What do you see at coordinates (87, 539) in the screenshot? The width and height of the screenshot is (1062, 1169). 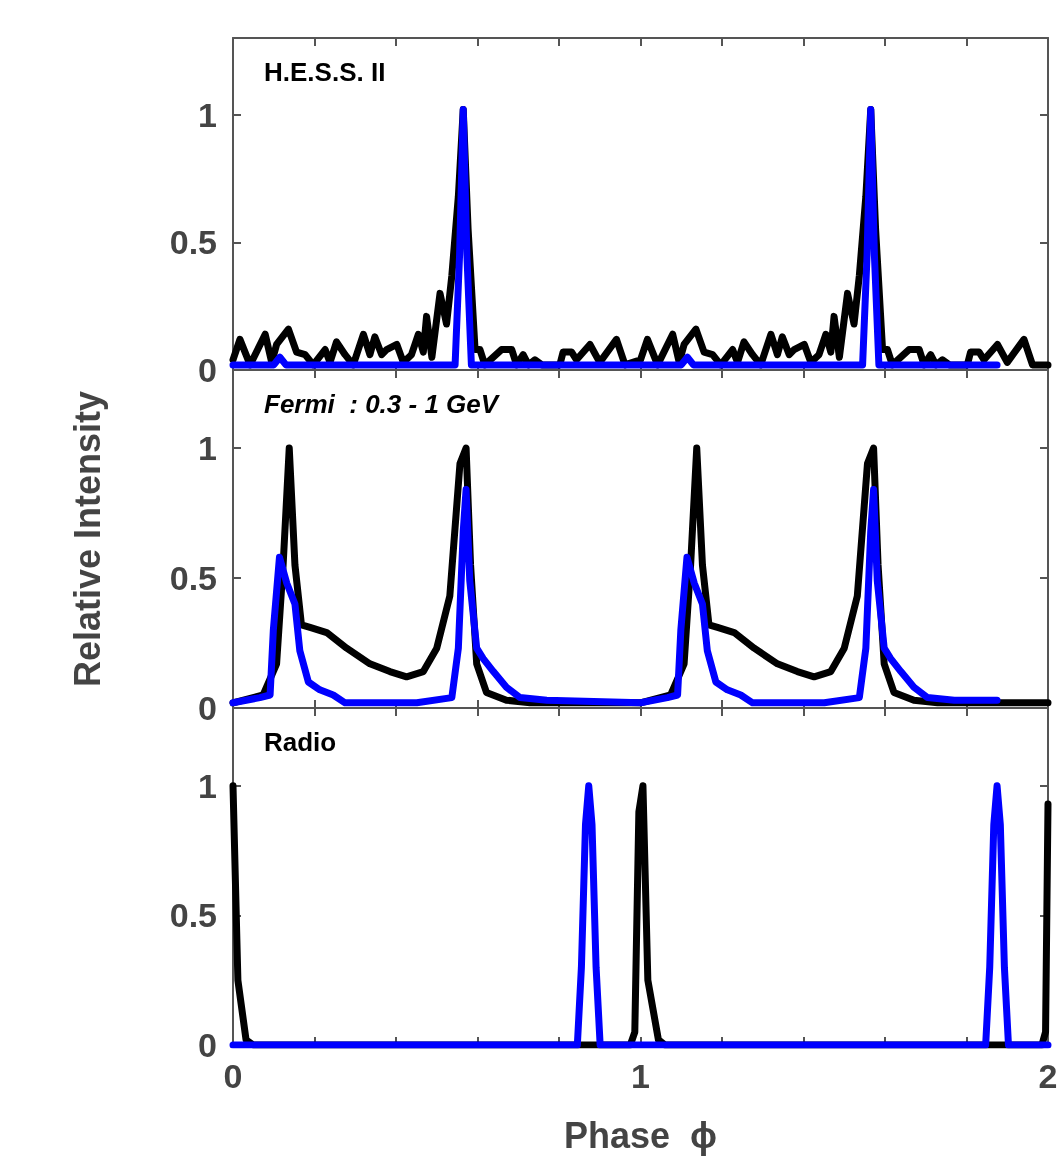 I see `y-axis-title: Relative Intensity` at bounding box center [87, 539].